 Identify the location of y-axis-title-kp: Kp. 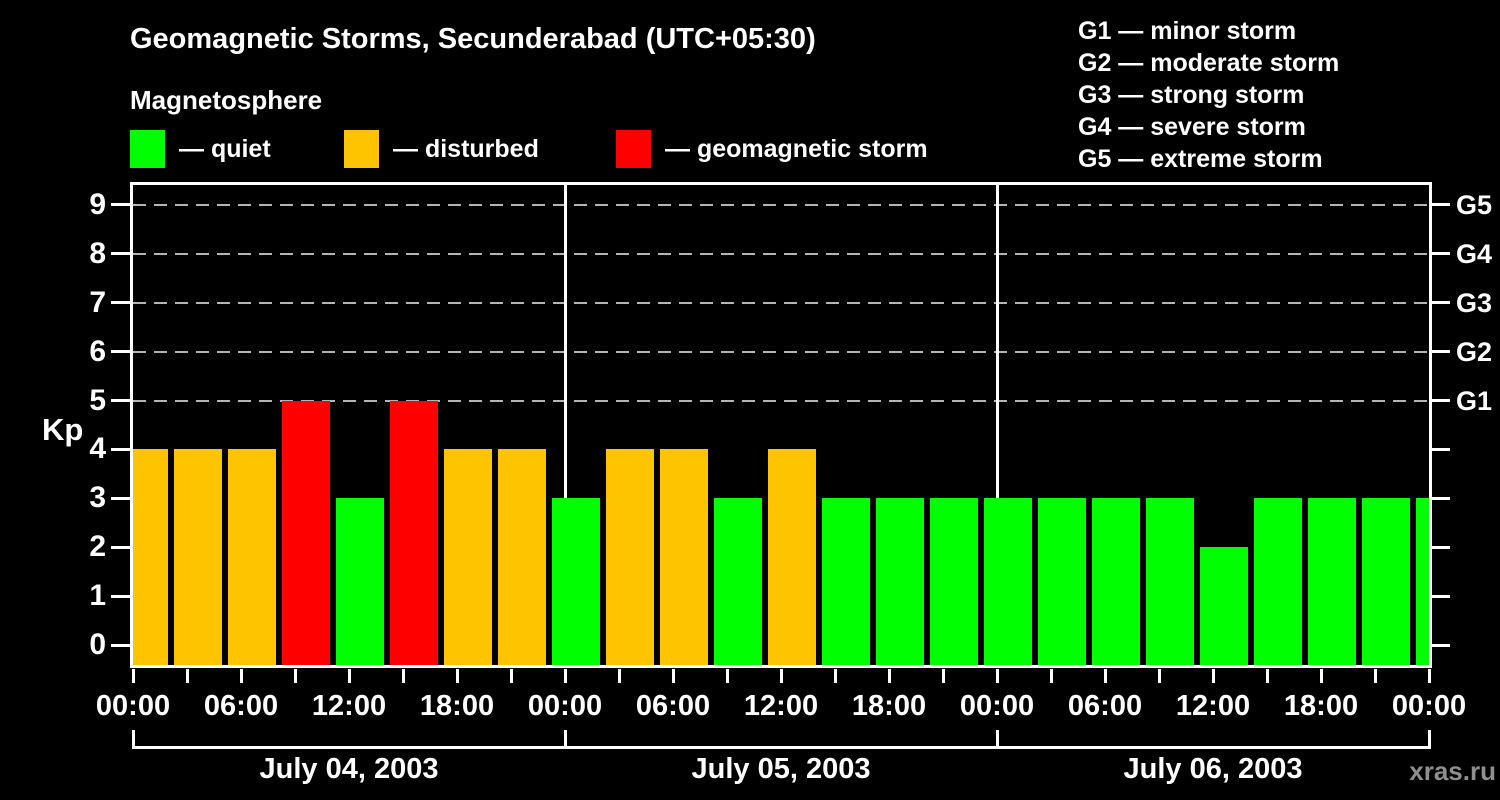
(63, 429).